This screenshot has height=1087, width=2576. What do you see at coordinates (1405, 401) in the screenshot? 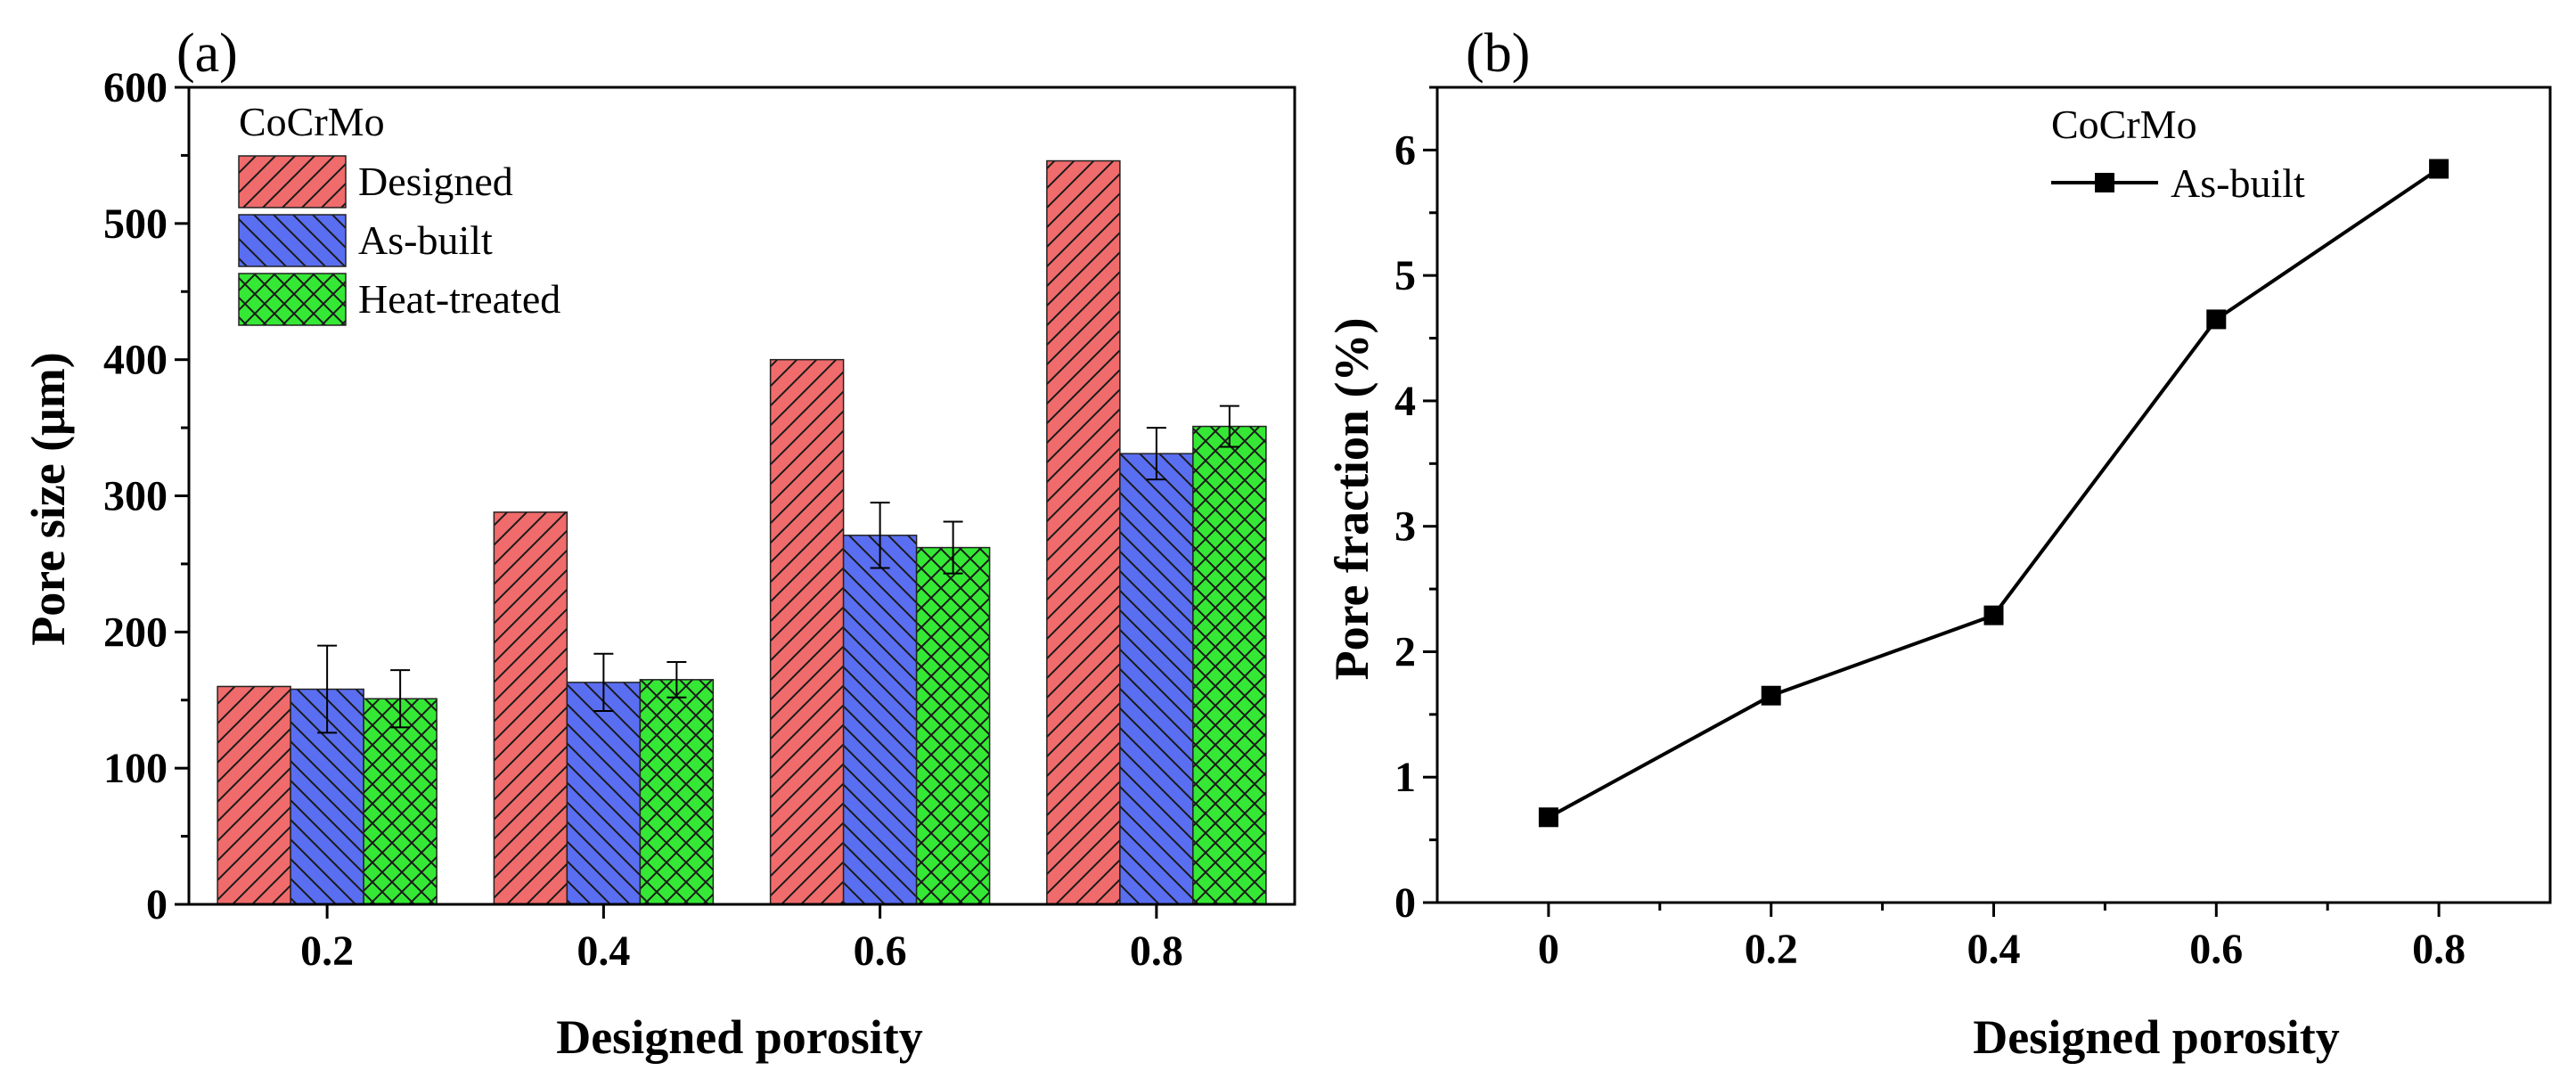
I see `y-tick-label: 4` at bounding box center [1405, 401].